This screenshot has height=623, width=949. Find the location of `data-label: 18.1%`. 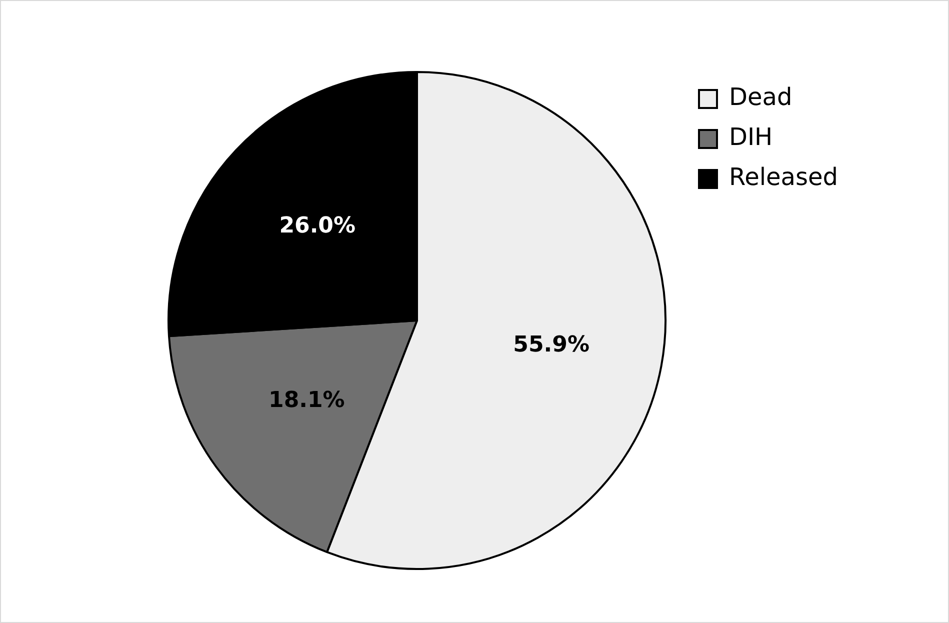

data-label: 18.1% is located at coordinates (306, 400).